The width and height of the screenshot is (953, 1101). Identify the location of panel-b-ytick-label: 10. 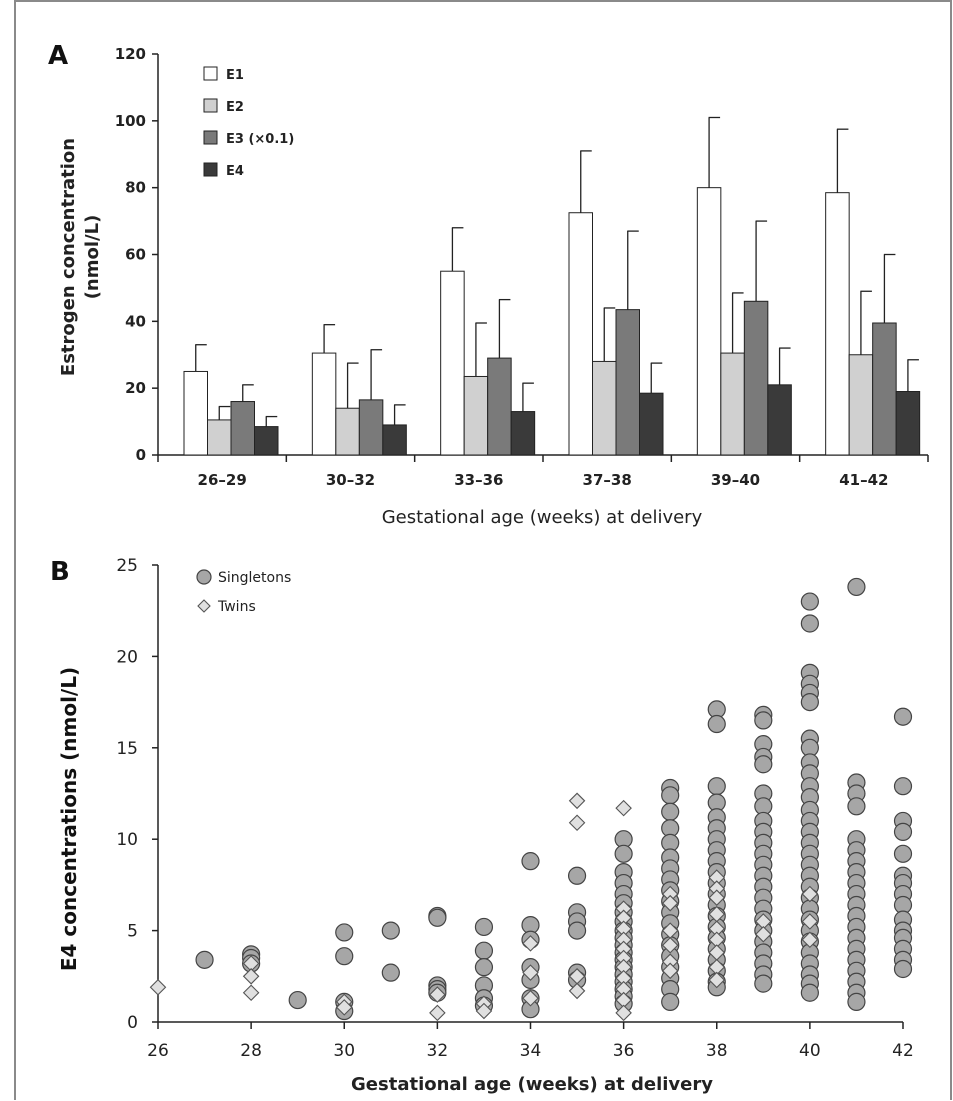
(127, 840).